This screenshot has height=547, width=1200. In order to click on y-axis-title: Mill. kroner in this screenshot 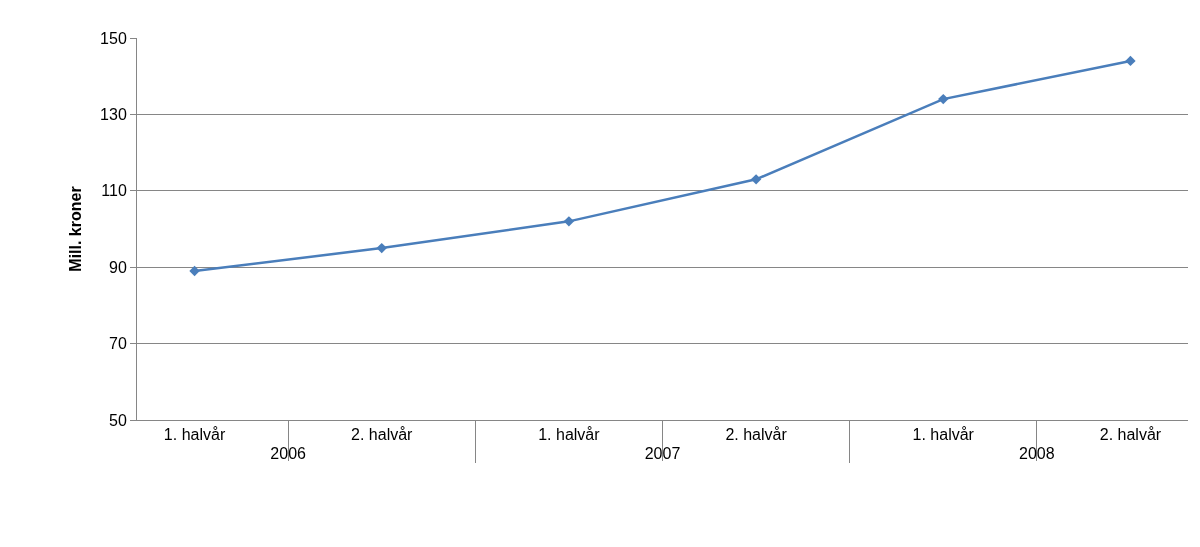, I will do `click(75, 229)`.